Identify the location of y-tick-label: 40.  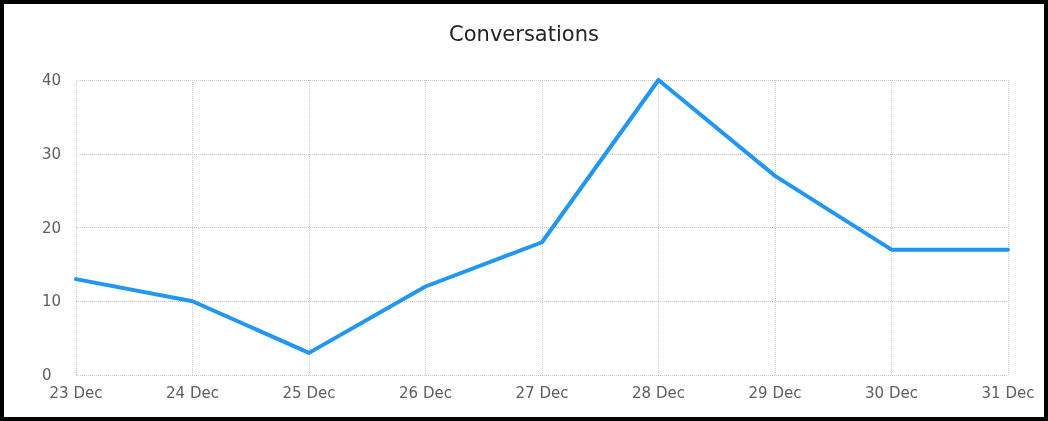
(52, 80).